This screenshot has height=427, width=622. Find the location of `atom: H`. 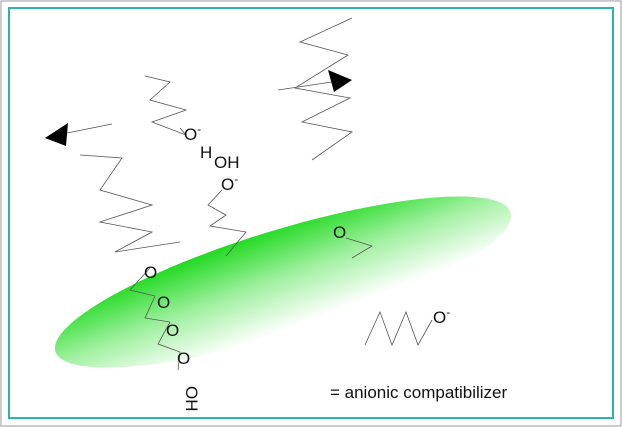

atom: H is located at coordinates (206, 152).